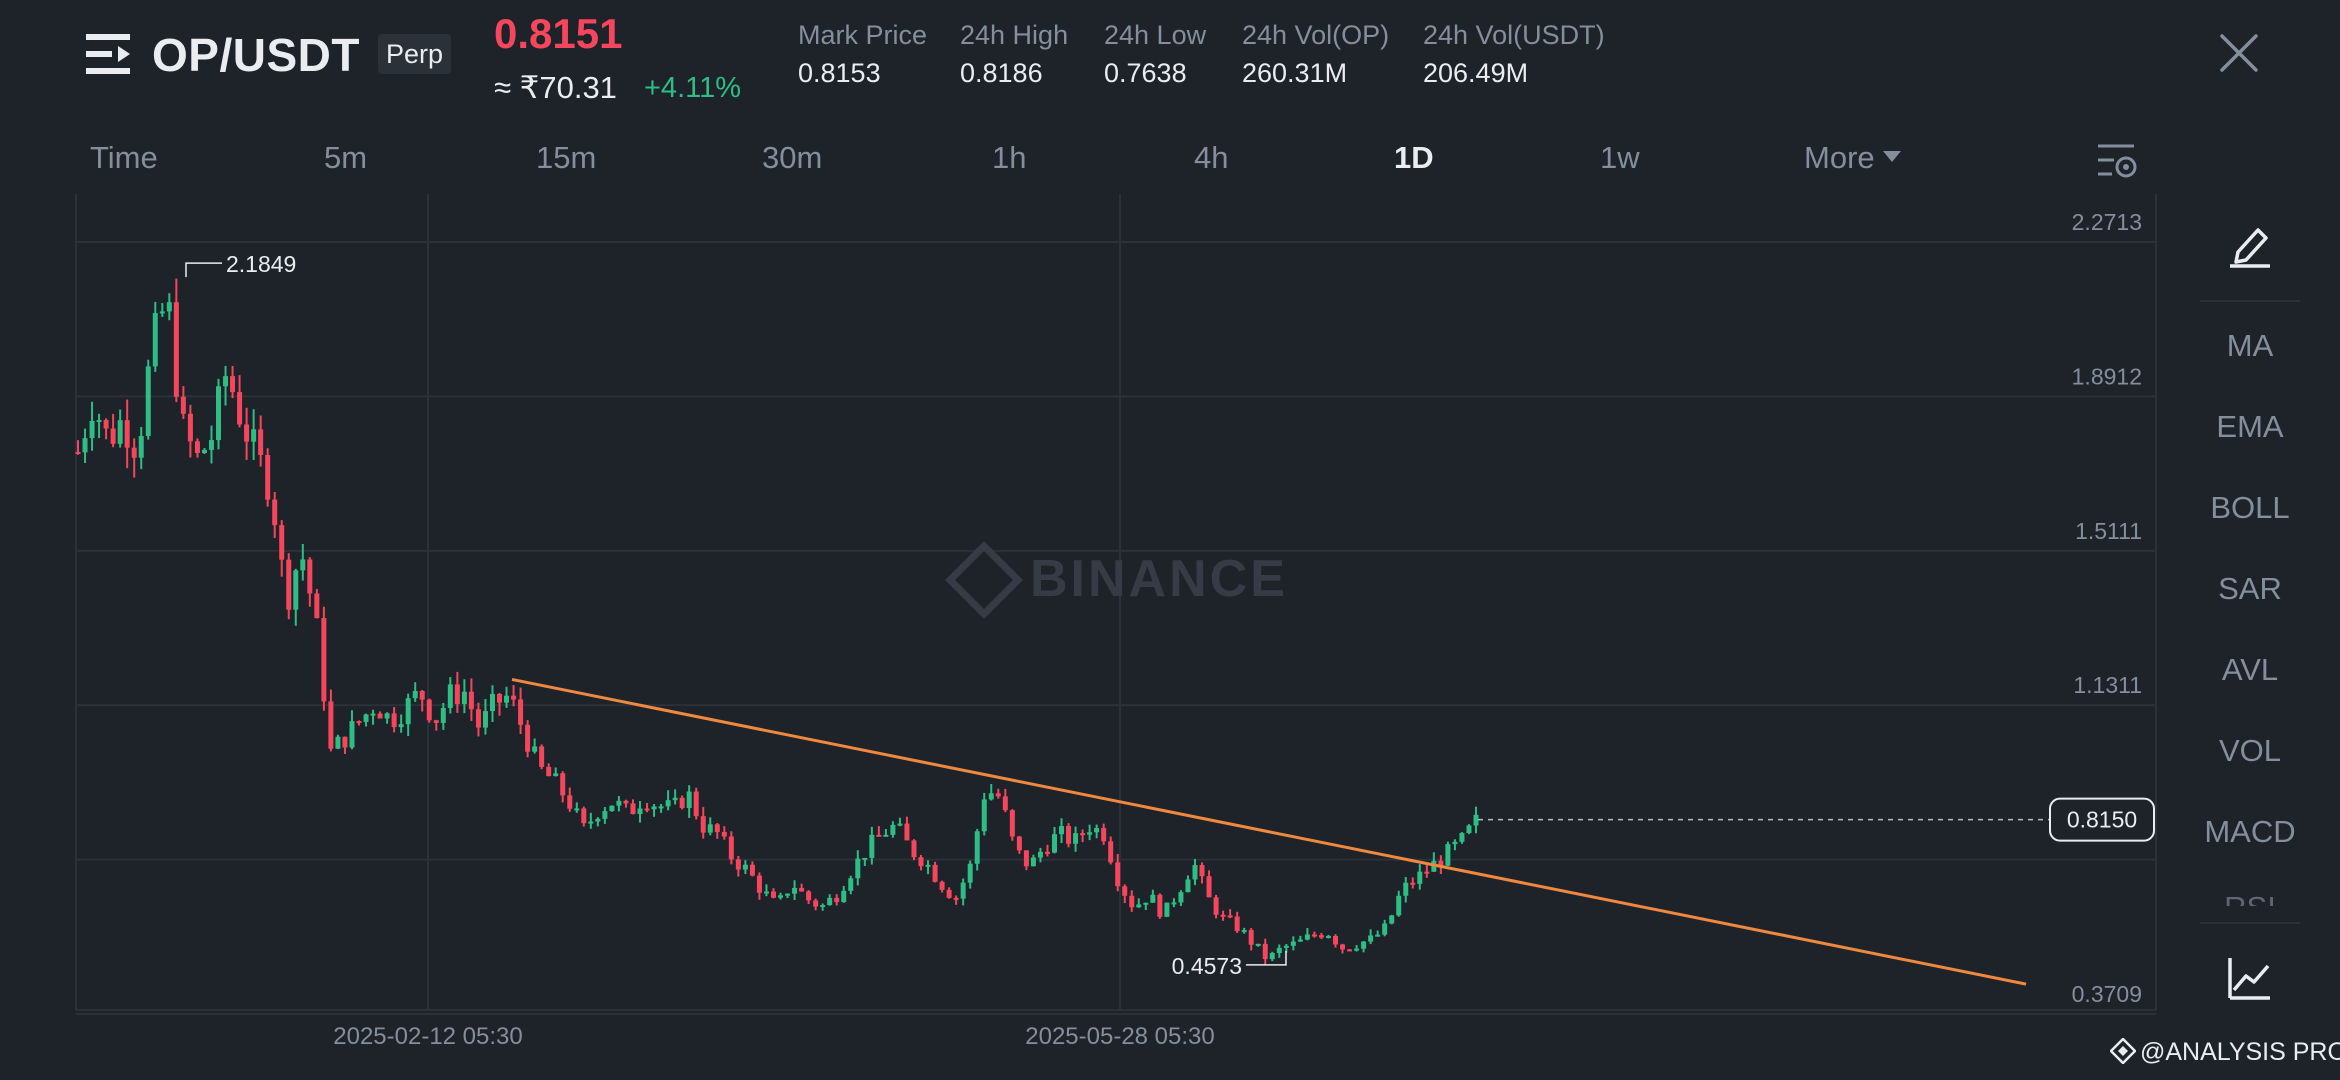 This screenshot has height=1080, width=2340. What do you see at coordinates (256, 55) in the screenshot?
I see `pair-title: OP/USDT` at bounding box center [256, 55].